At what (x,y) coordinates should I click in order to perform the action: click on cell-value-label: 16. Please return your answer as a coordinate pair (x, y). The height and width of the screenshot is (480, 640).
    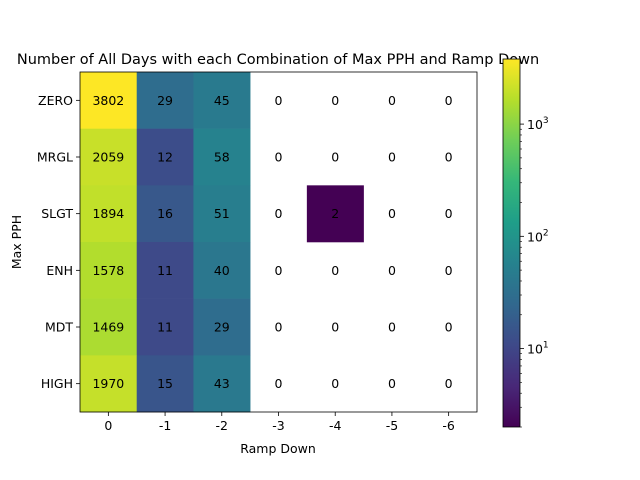
    Looking at the image, I should click on (165, 213).